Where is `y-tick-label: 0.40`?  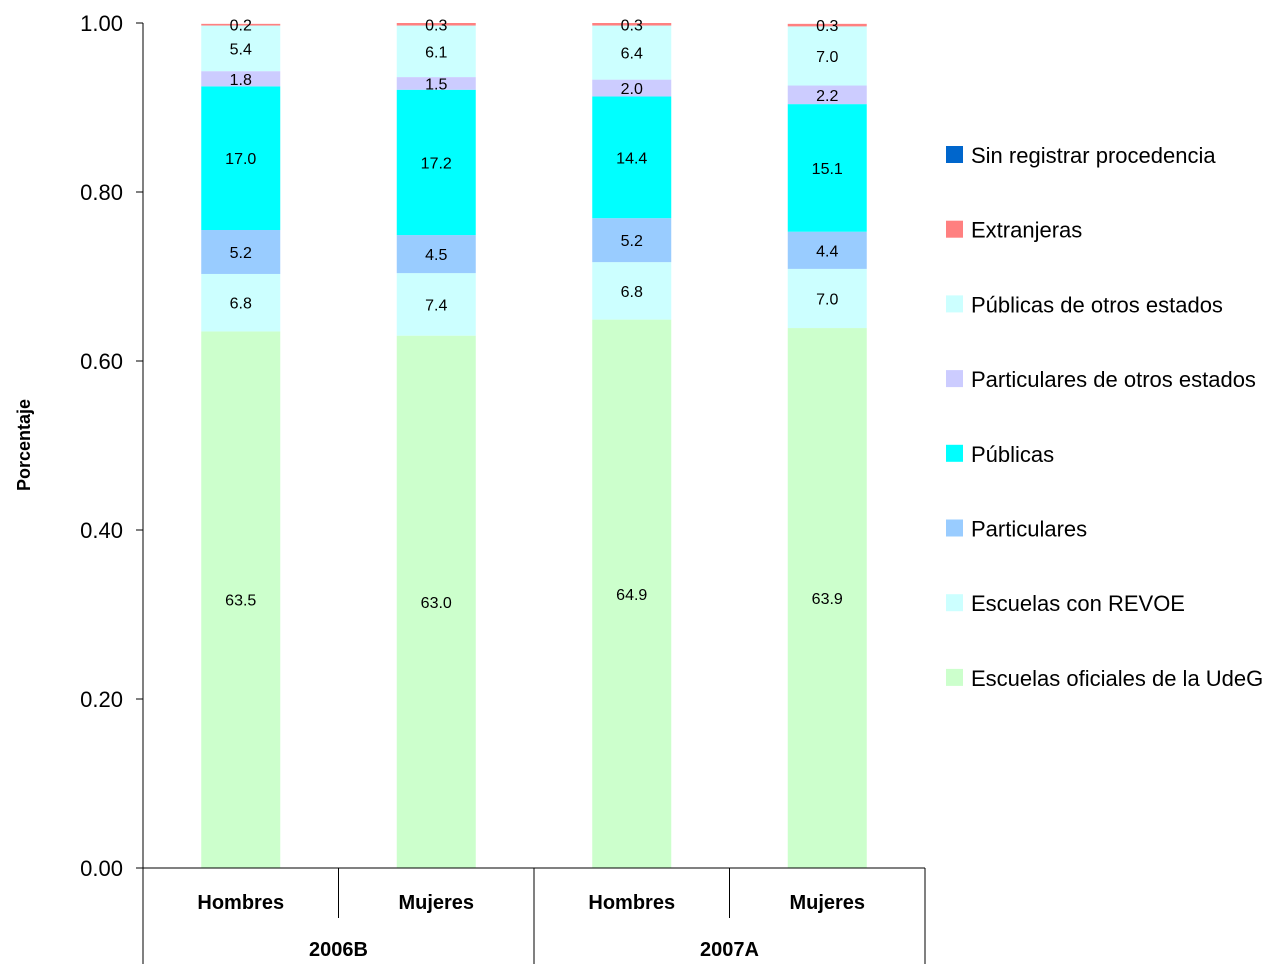 y-tick-label: 0.40 is located at coordinates (101, 530).